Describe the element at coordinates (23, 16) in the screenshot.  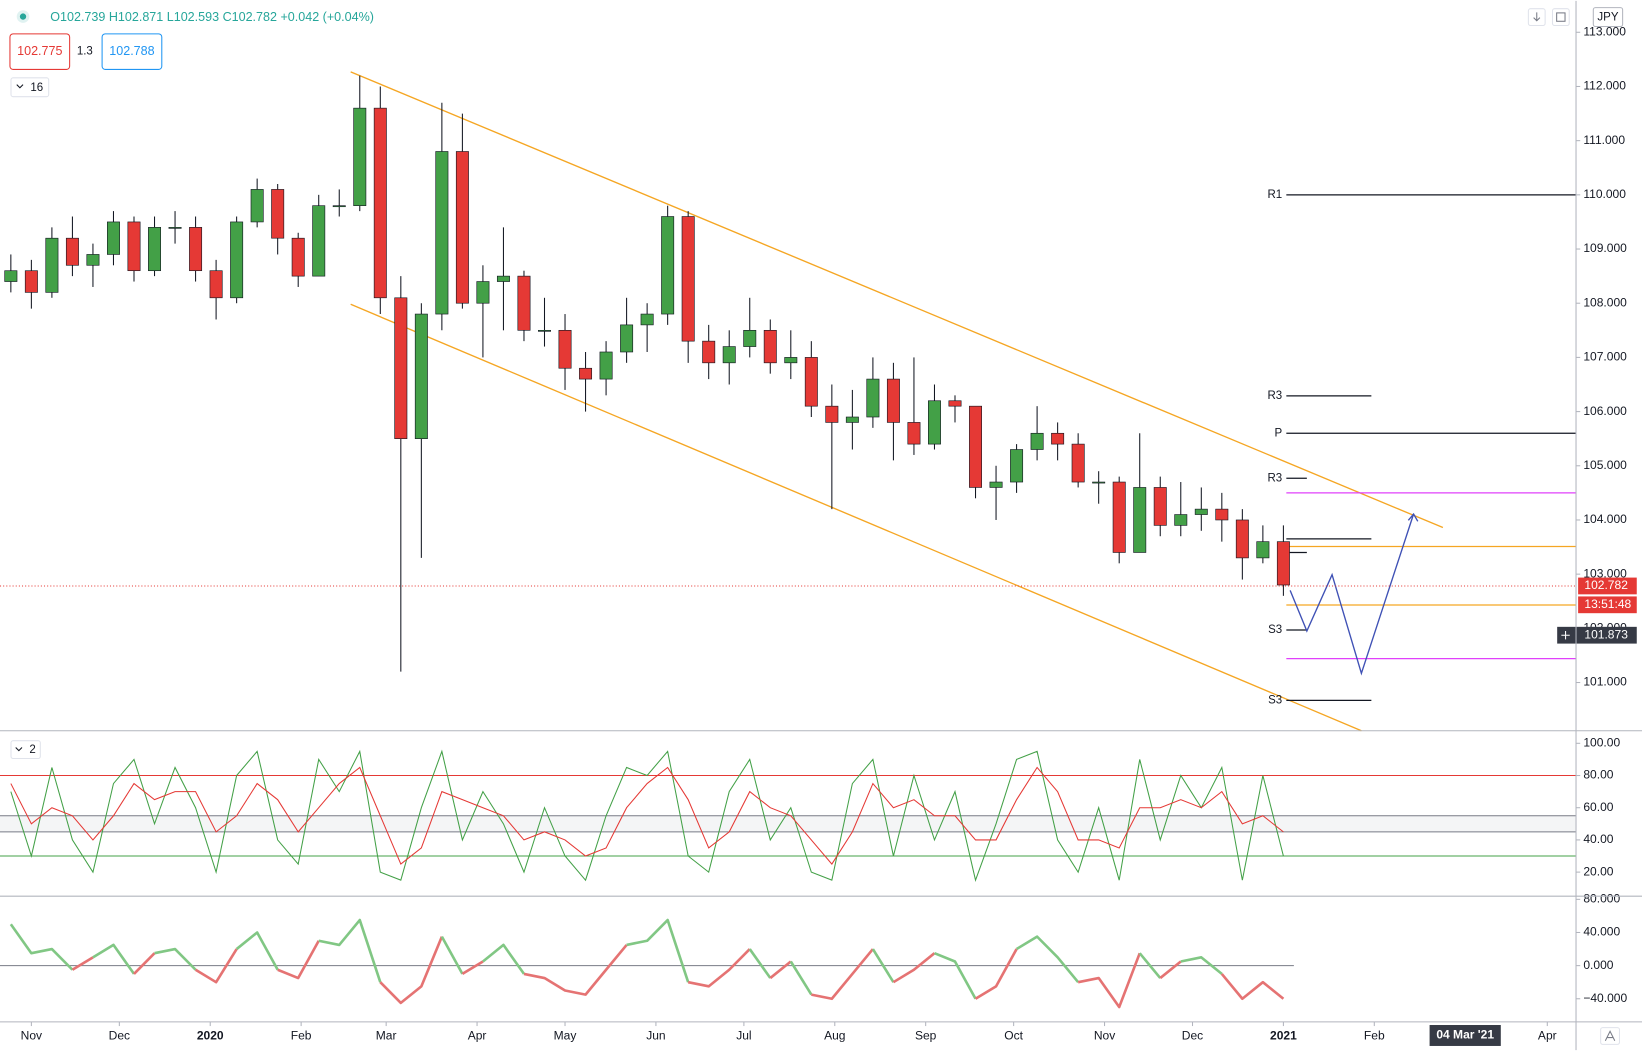
I see `symbol-icon` at that location.